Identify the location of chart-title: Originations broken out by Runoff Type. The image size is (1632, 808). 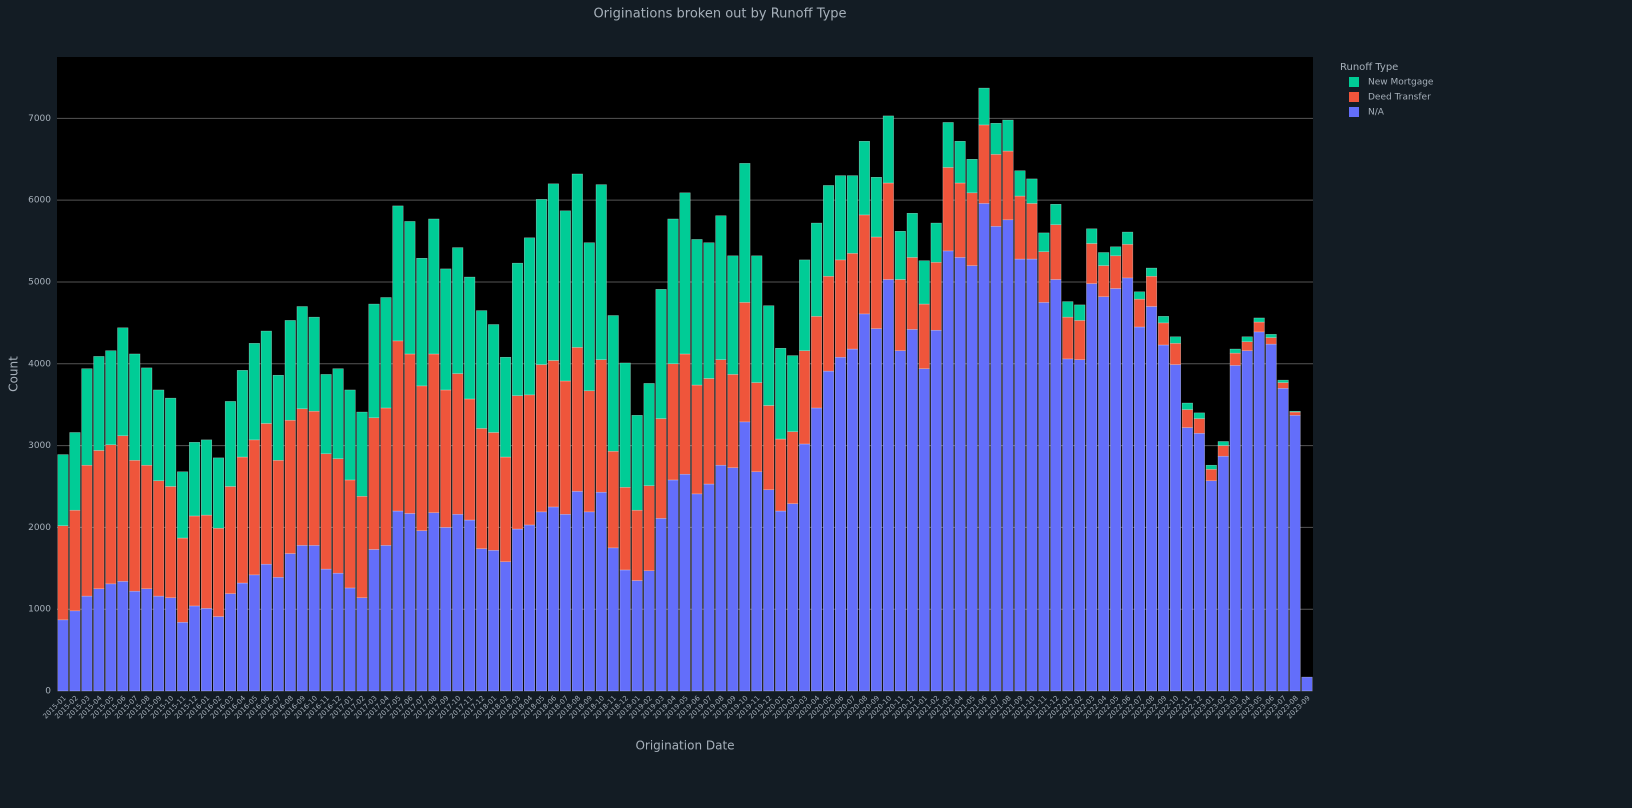
(719, 14).